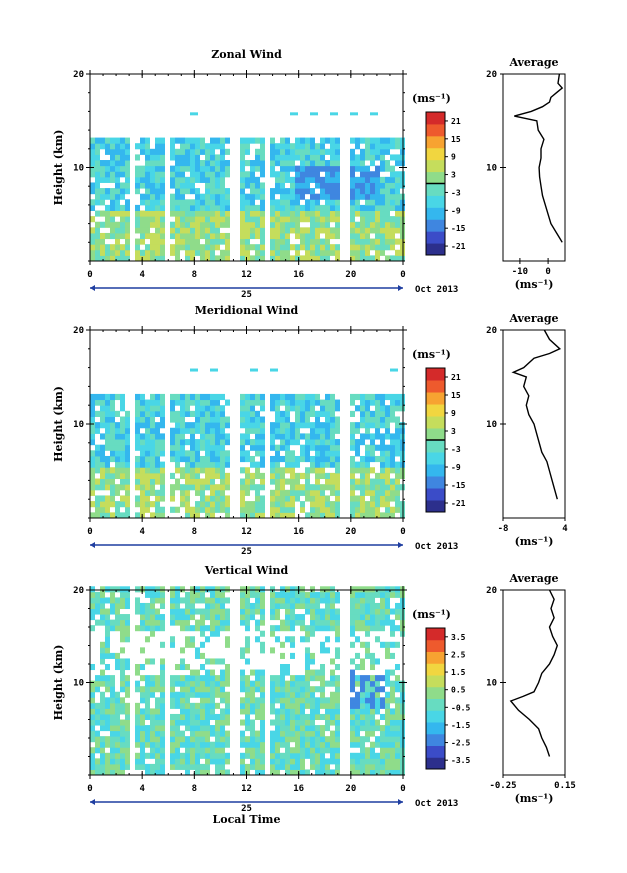  Describe the element at coordinates (435, 201) in the screenshot. I see `colorbar-segment` at that location.